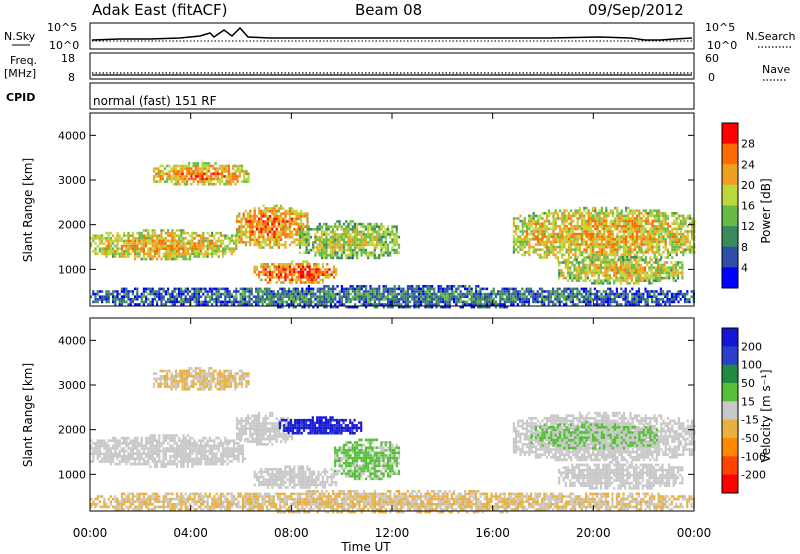 The width and height of the screenshot is (800, 554). I want to click on power-ytick-label-2: 3000, so click(72, 180).